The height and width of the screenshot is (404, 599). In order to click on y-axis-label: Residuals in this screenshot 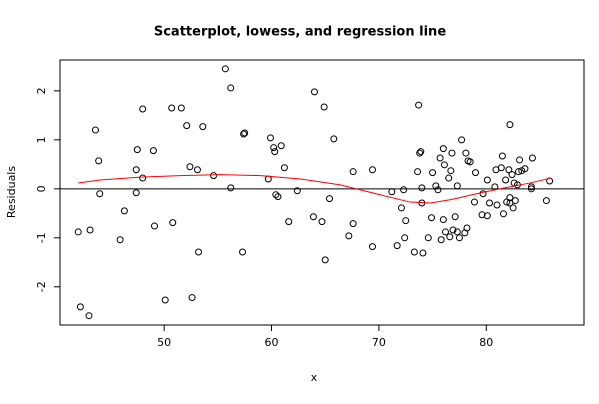, I will do `click(11, 192)`.